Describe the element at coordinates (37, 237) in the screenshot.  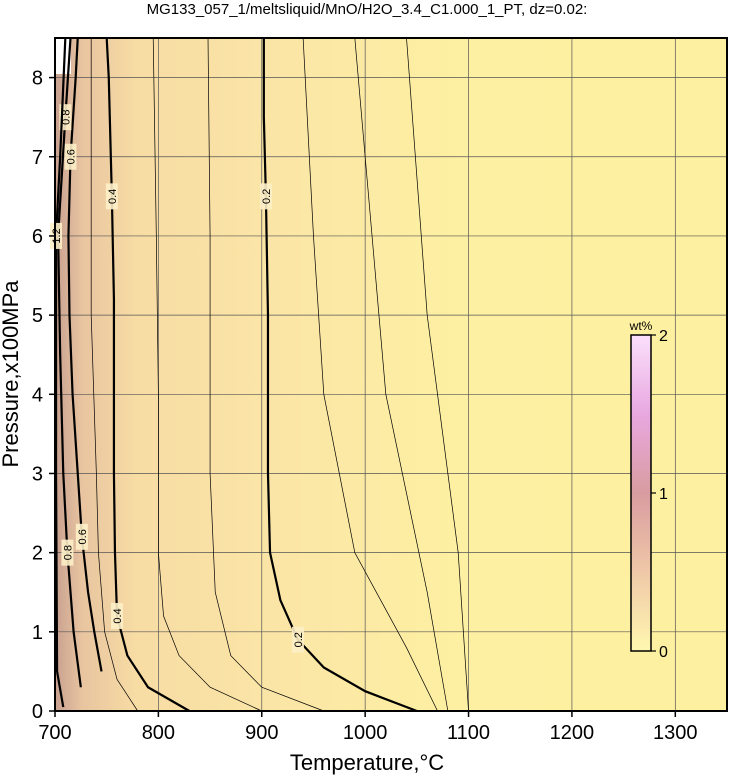
I see `y-tick-label: 6` at that location.